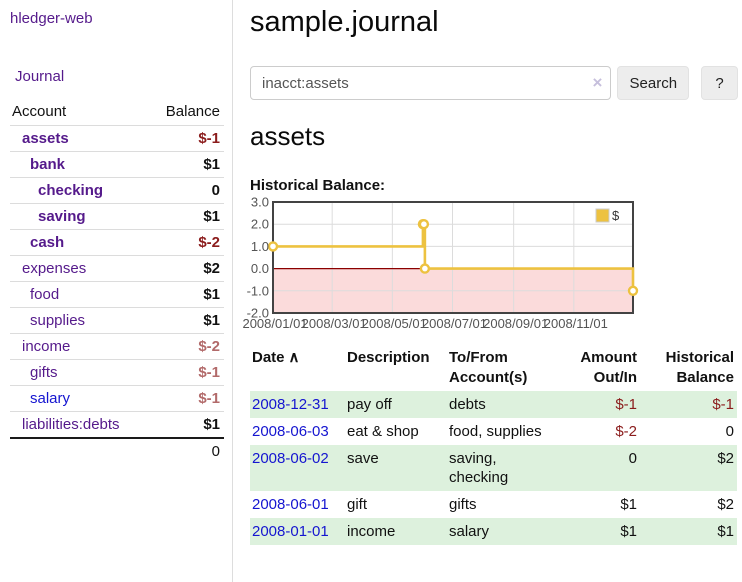 The width and height of the screenshot is (742, 582). Describe the element at coordinates (117, 164) in the screenshot. I see `account-row: bank $1` at that location.